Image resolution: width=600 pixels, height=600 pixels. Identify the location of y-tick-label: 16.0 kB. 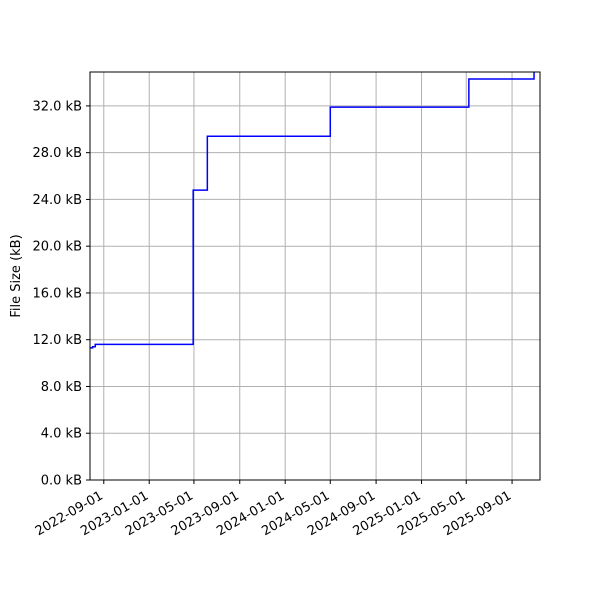
(57, 293).